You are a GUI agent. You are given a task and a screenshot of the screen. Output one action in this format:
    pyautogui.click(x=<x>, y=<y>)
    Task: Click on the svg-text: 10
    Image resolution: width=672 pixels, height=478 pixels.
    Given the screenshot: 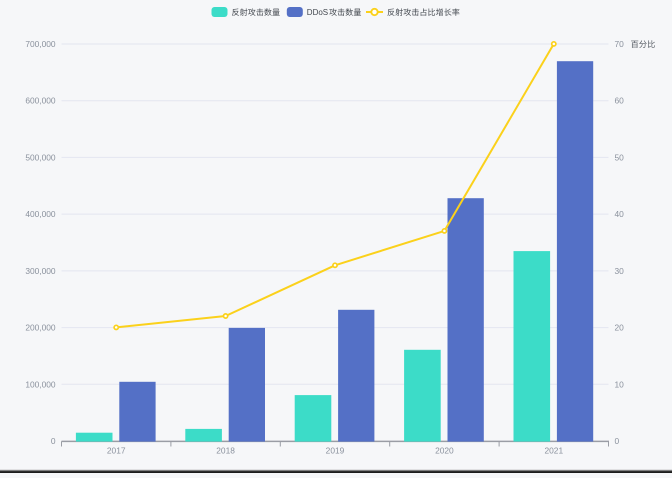 What is the action you would take?
    pyautogui.click(x=620, y=384)
    